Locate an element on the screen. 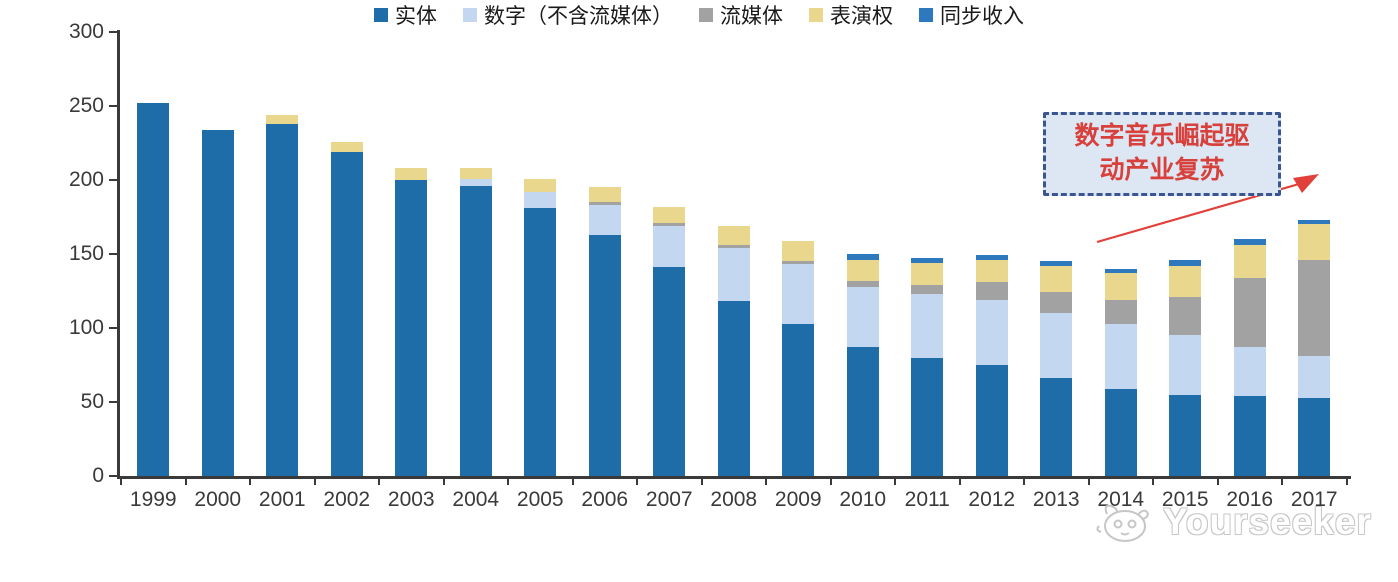 The height and width of the screenshot is (582, 1398). x-tick-label: 2011 is located at coordinates (927, 499).